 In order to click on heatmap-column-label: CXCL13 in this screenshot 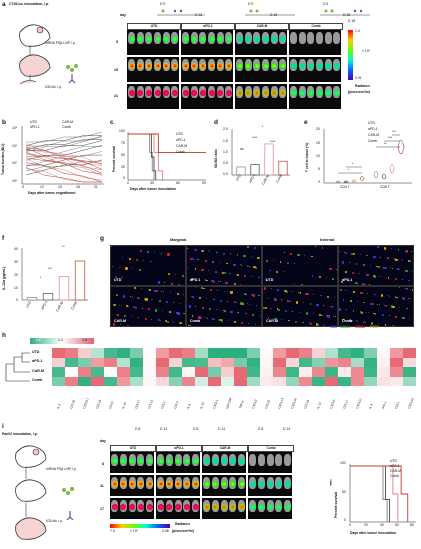, I will do `click(280, 403)`.